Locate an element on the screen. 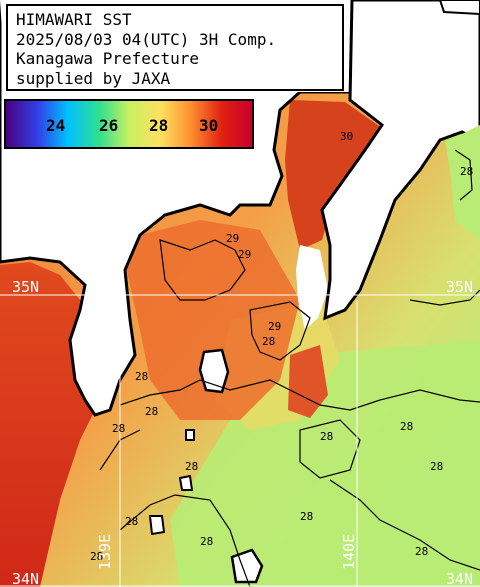 The height and width of the screenshot is (587, 480). lon-label-140e: 140E is located at coordinates (349, 552).